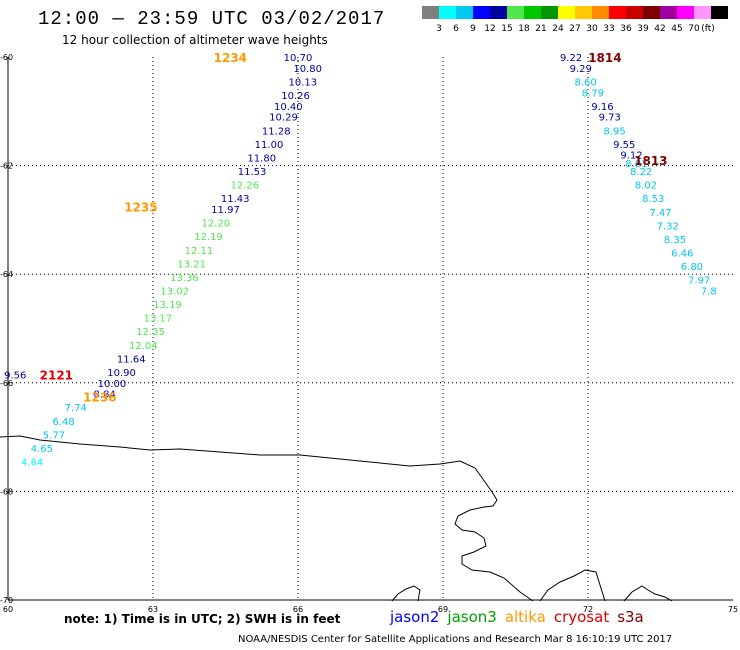 This screenshot has width=740, height=650. I want to click on wave-height-label: 9.73, so click(610, 118).